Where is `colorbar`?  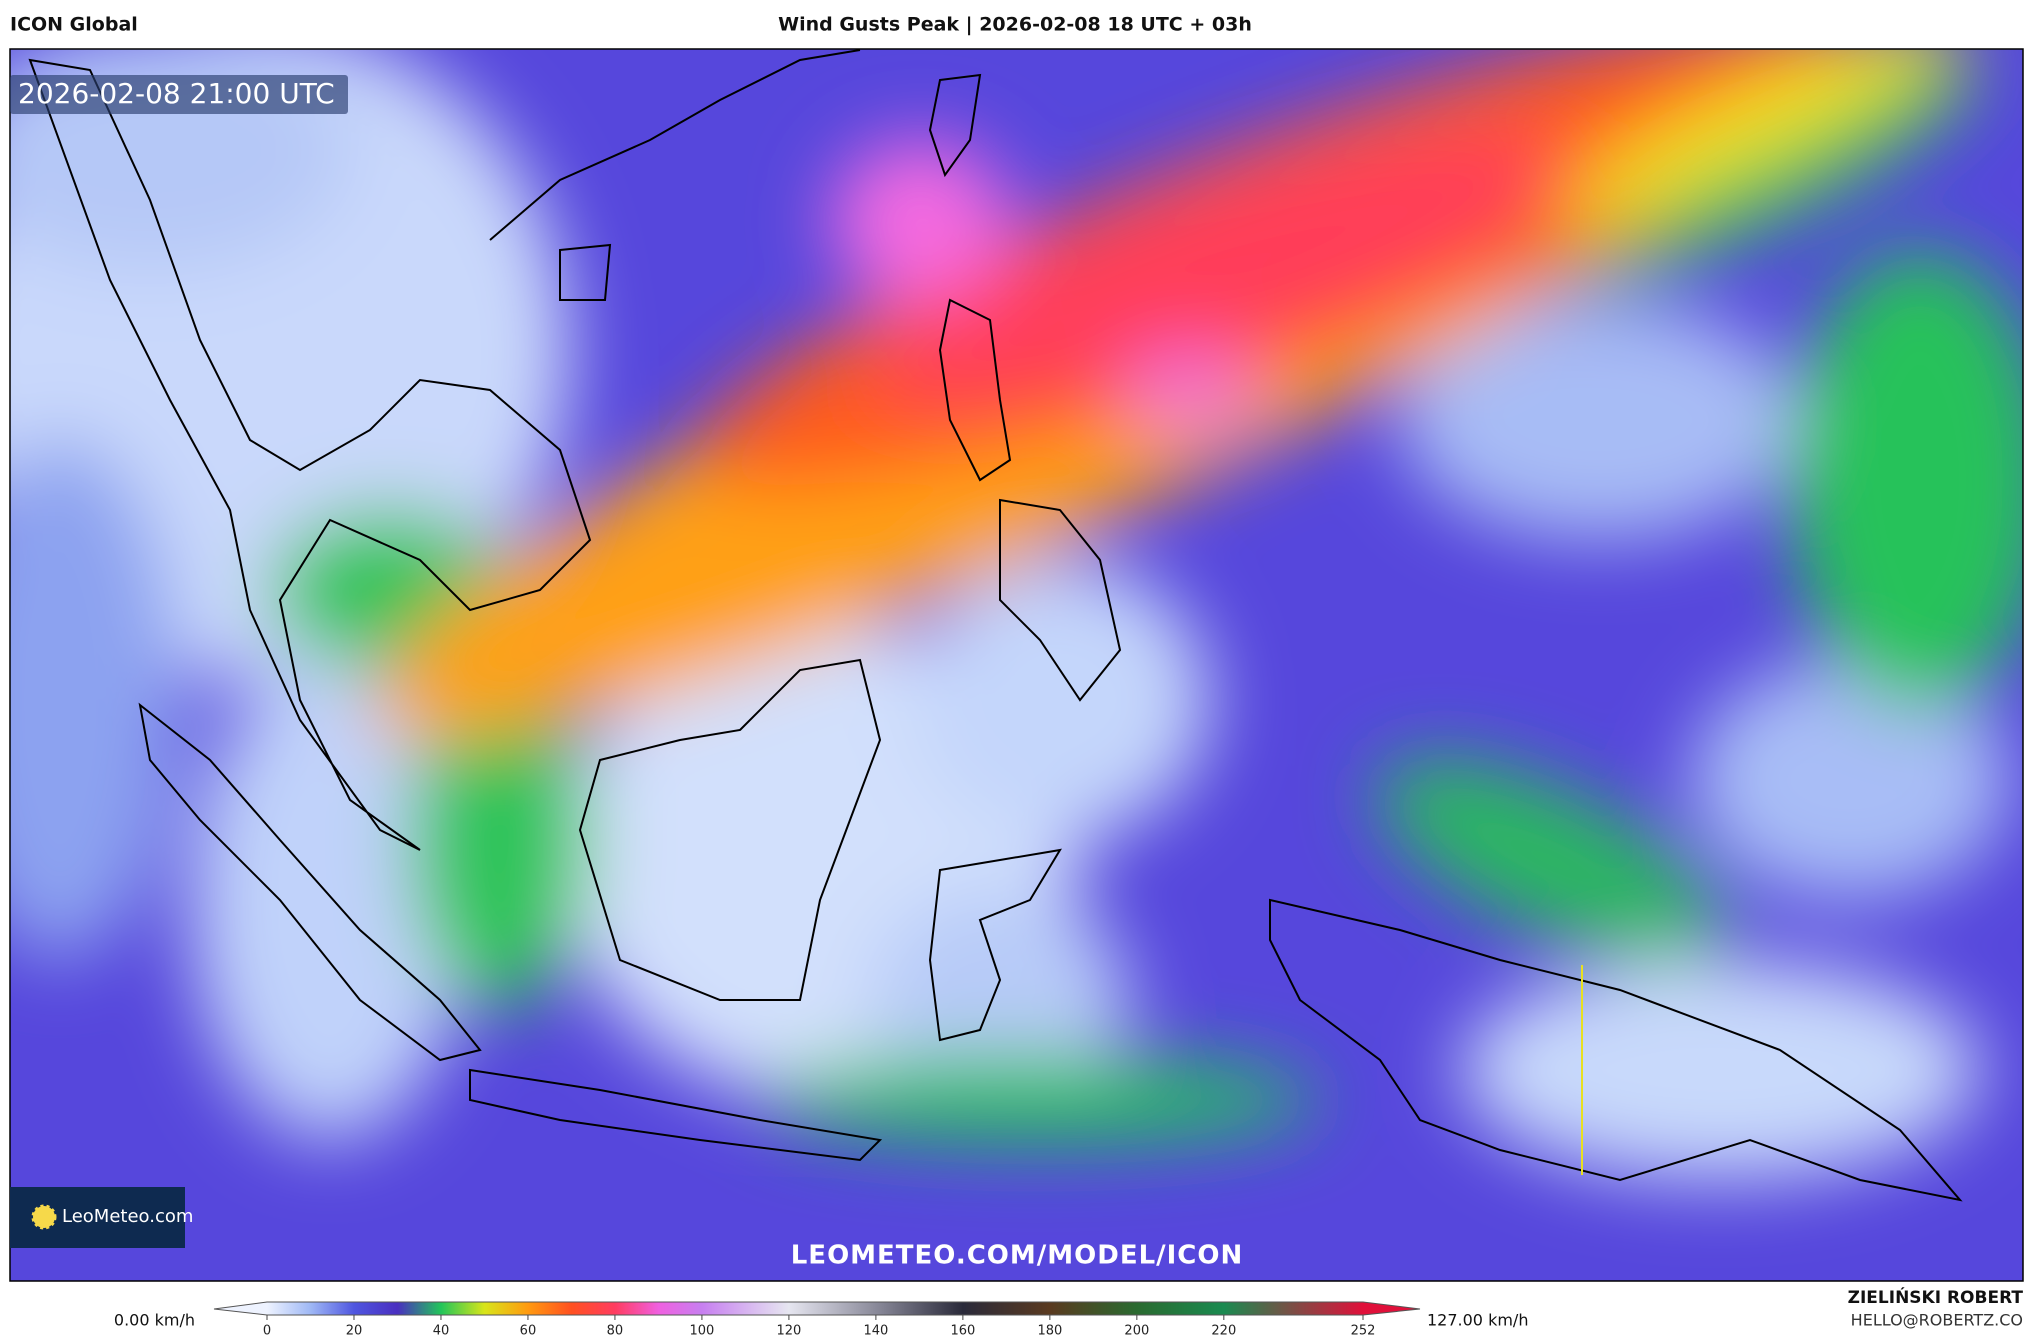
colorbar is located at coordinates (817, 1308).